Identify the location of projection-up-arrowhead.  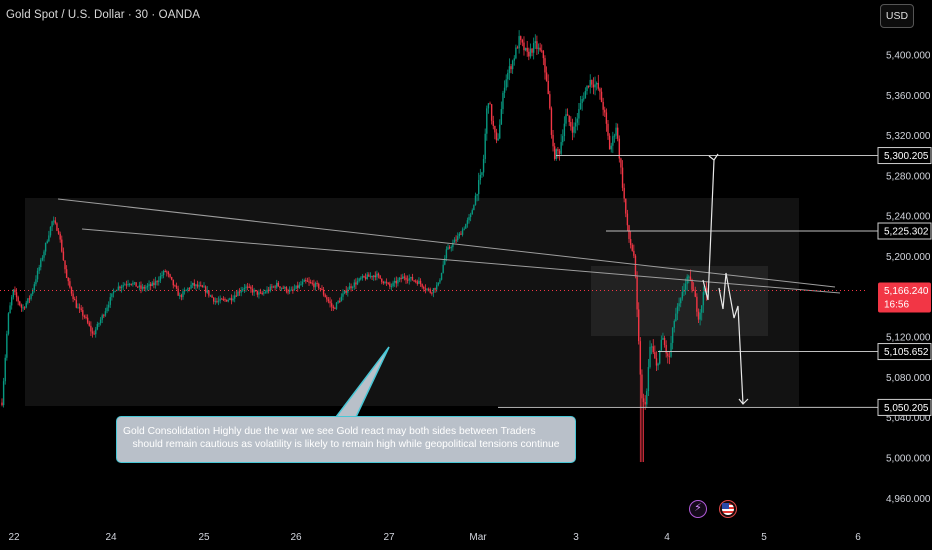
(713, 157).